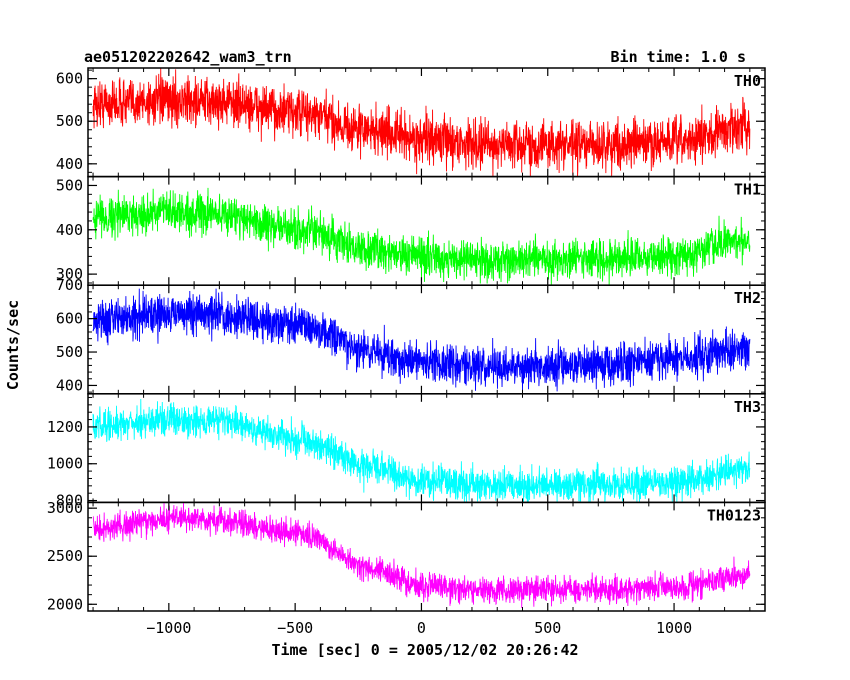 The width and height of the screenshot is (850, 680). Describe the element at coordinates (421, 555) in the screenshot. I see `series-line-th0123` at that location.